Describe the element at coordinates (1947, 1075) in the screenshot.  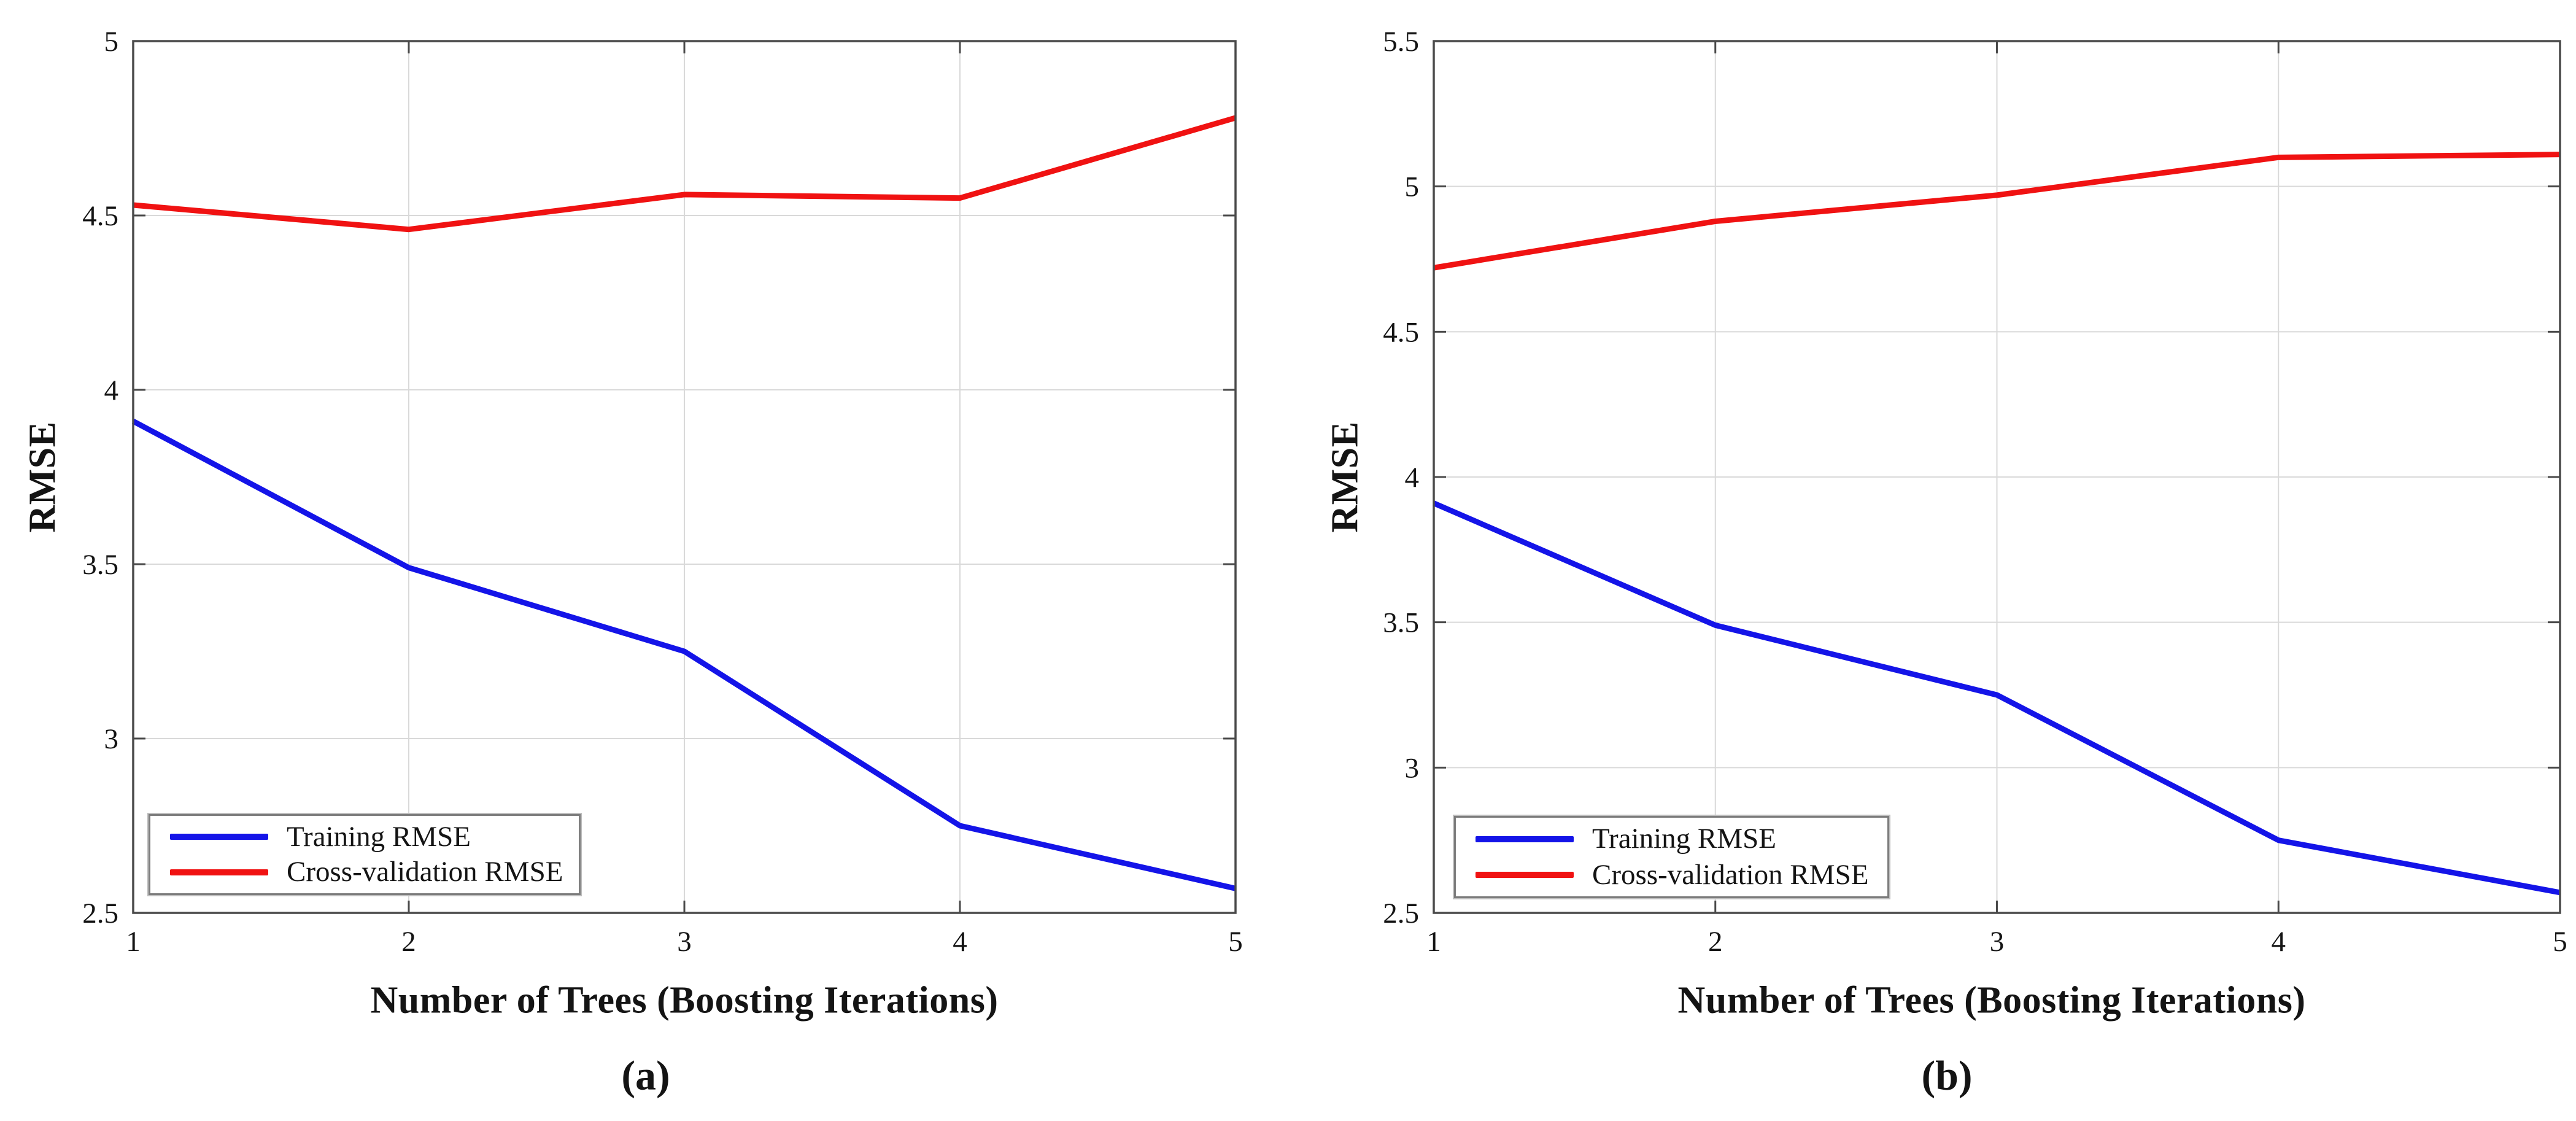
I see `panel-caption-b: (b)` at that location.